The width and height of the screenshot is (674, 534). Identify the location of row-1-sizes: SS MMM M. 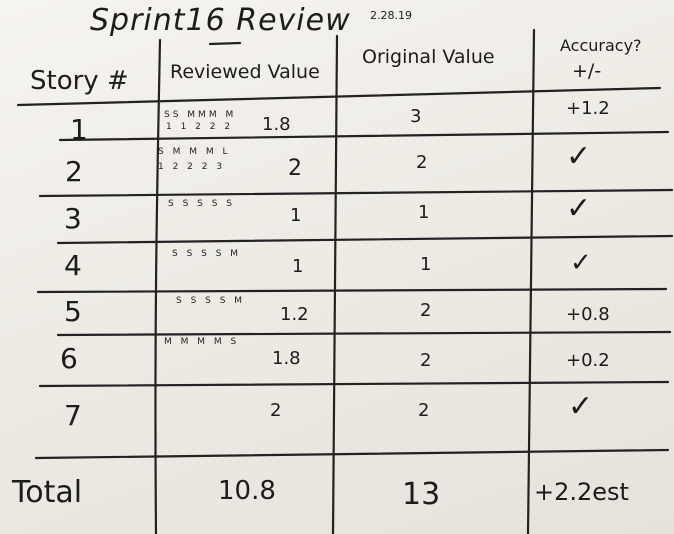
(200, 115).